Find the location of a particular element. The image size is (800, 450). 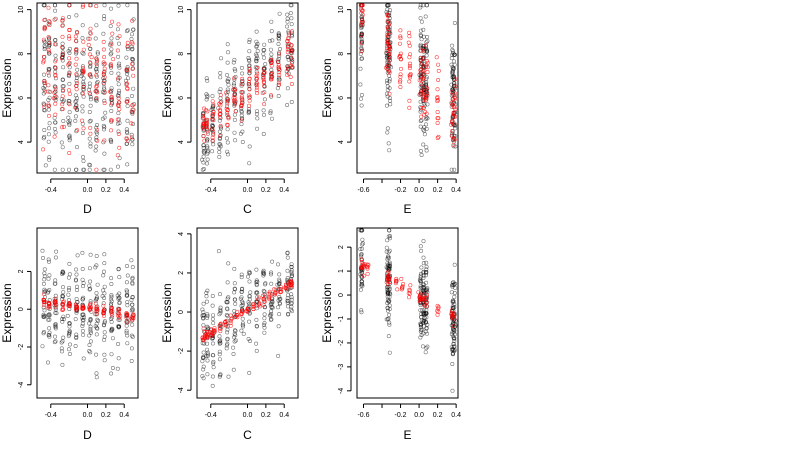

y-tick-label: 2 is located at coordinates (181, 273).